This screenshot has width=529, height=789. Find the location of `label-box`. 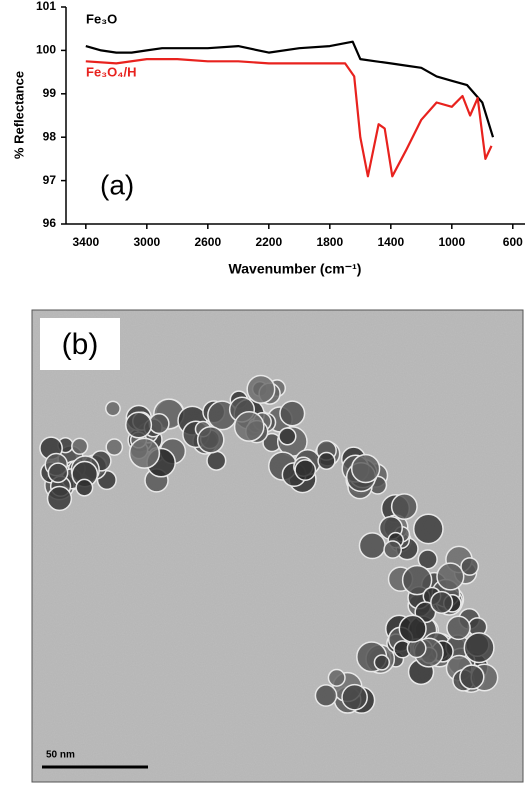

label-box is located at coordinates (80, 344).